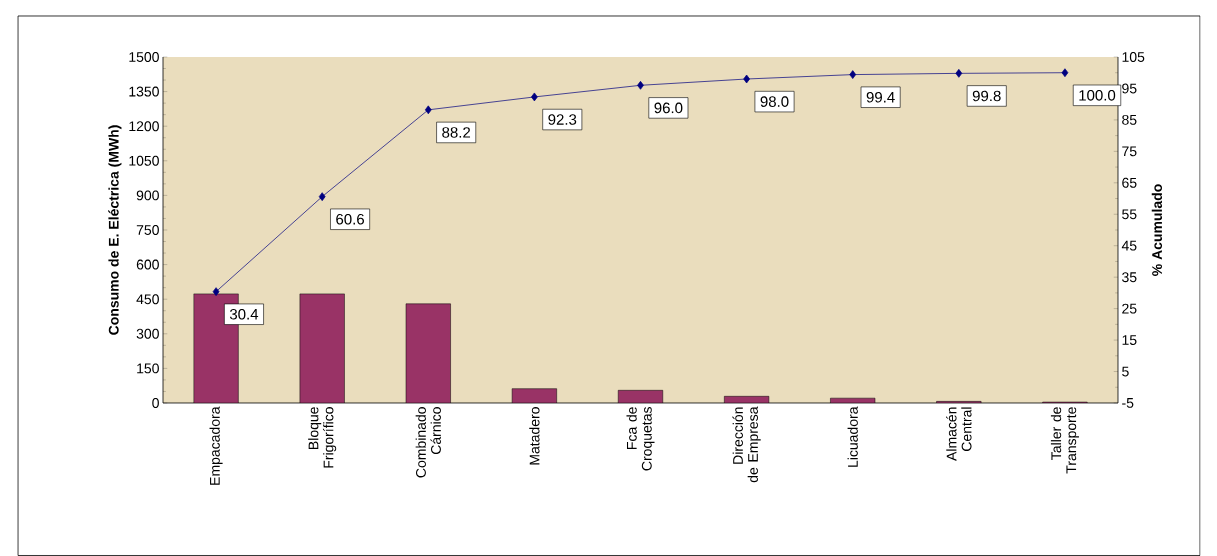 This screenshot has width=1217, height=556. What do you see at coordinates (144, 91) in the screenshot?
I see `y-tick-label: 1350` at bounding box center [144, 91].